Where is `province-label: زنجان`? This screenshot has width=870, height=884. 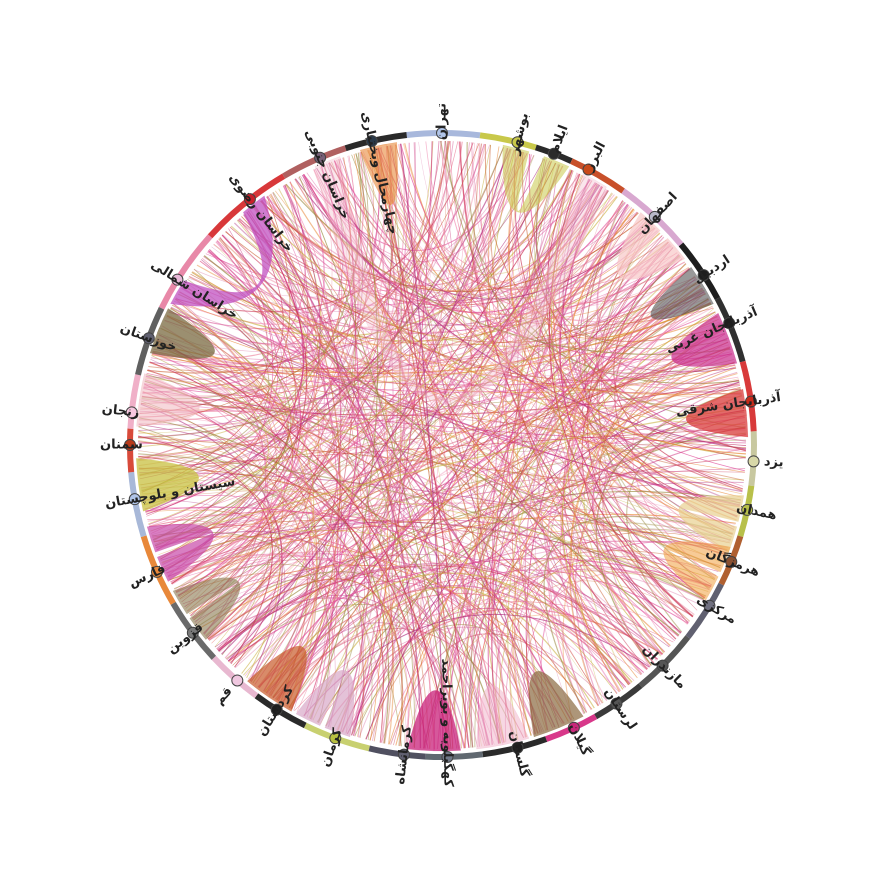
province-label: زنجان is located at coordinates (120, 411).